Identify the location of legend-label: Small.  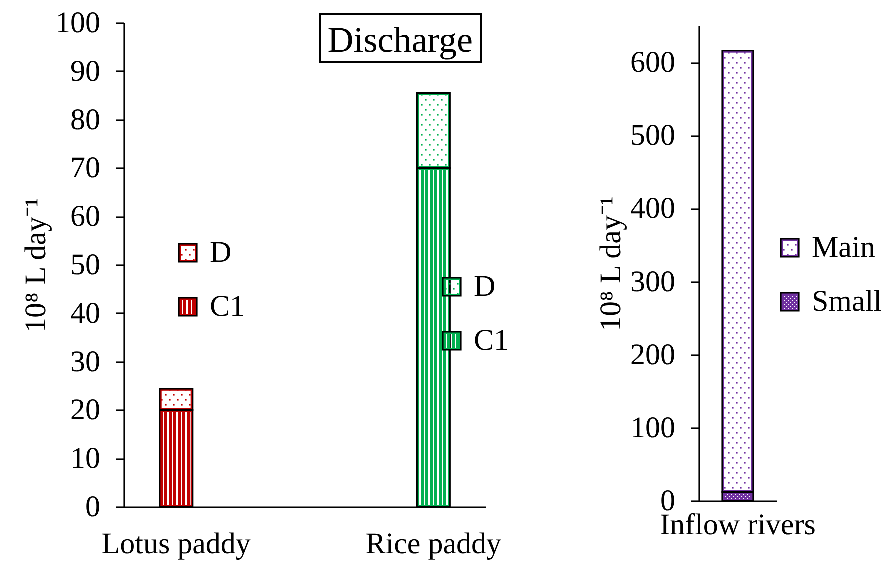
(847, 301).